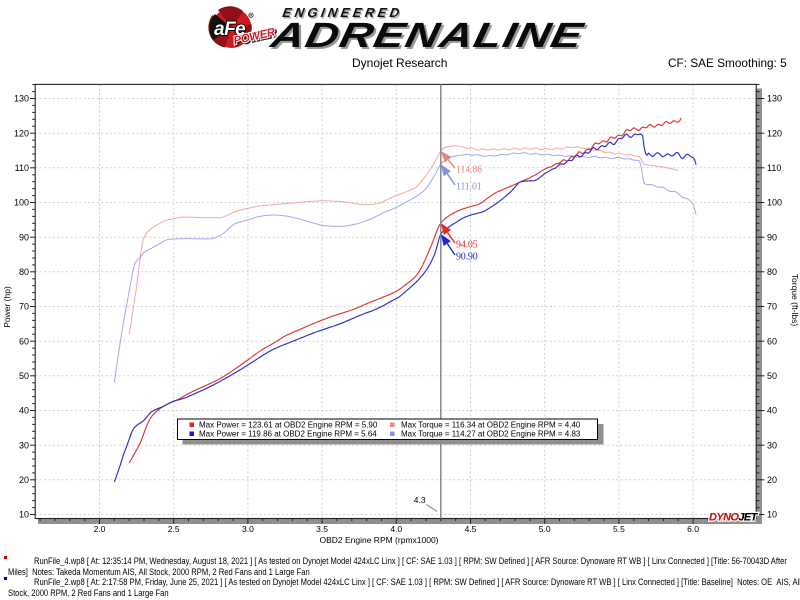 This screenshot has width=800, height=600. What do you see at coordinates (734, 518) in the screenshot?
I see `svg-text: DYNOJET` at bounding box center [734, 518].